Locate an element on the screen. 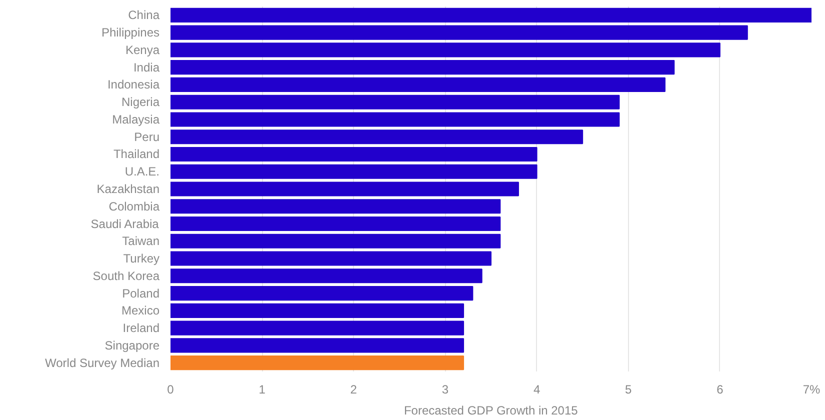  x-tick-label: 2 is located at coordinates (354, 389).